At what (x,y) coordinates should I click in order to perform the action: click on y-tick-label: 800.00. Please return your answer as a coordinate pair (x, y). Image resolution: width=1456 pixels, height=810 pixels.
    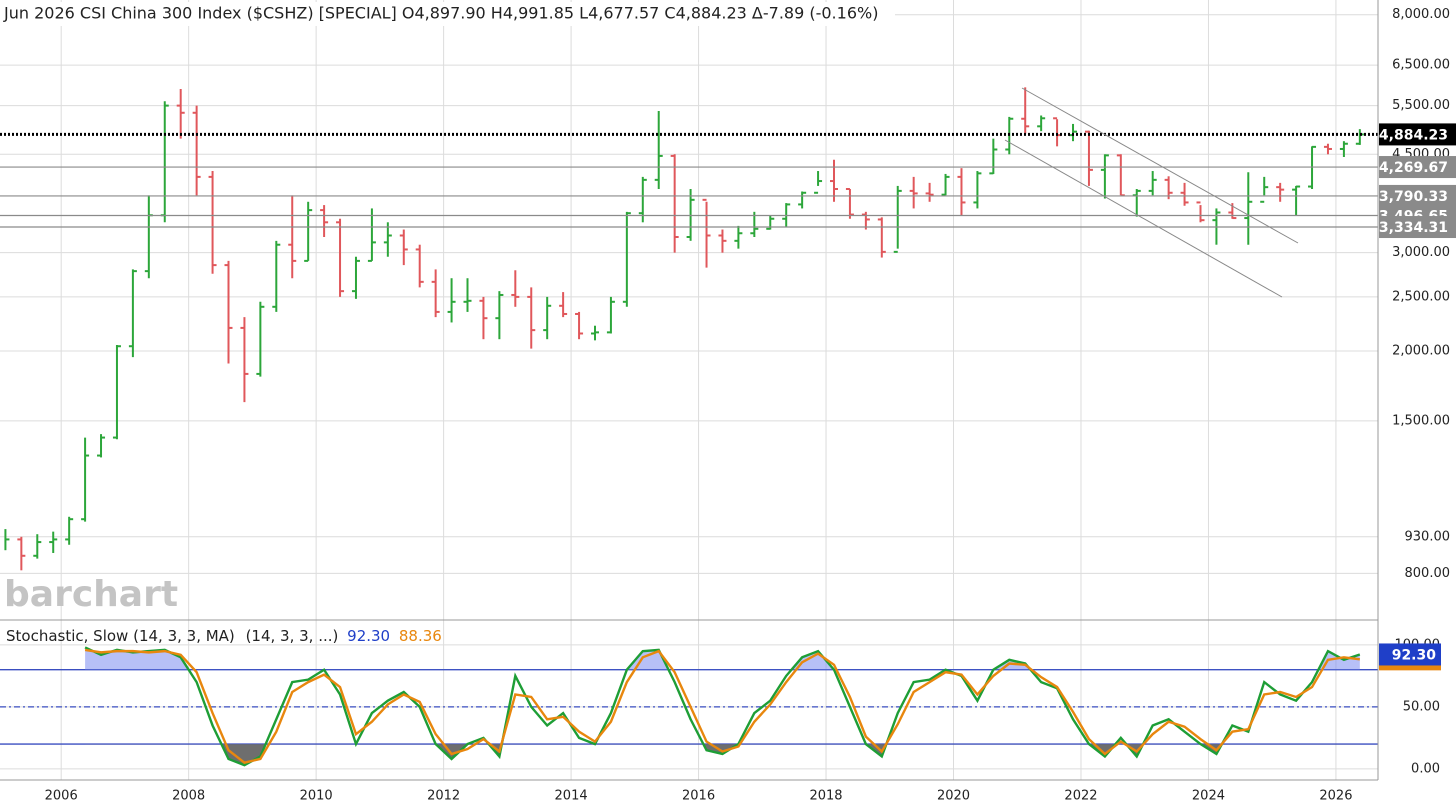
    Looking at the image, I should click on (1428, 573).